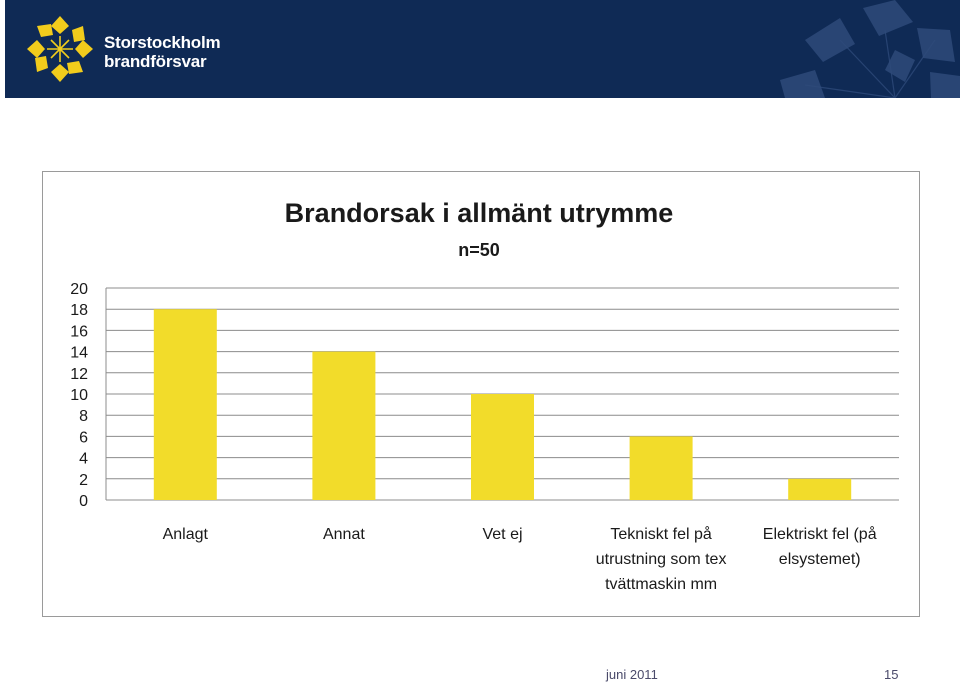 The height and width of the screenshot is (683, 960). I want to click on chart-title: Brandorsak i allmänt utrymme, so click(479, 213).